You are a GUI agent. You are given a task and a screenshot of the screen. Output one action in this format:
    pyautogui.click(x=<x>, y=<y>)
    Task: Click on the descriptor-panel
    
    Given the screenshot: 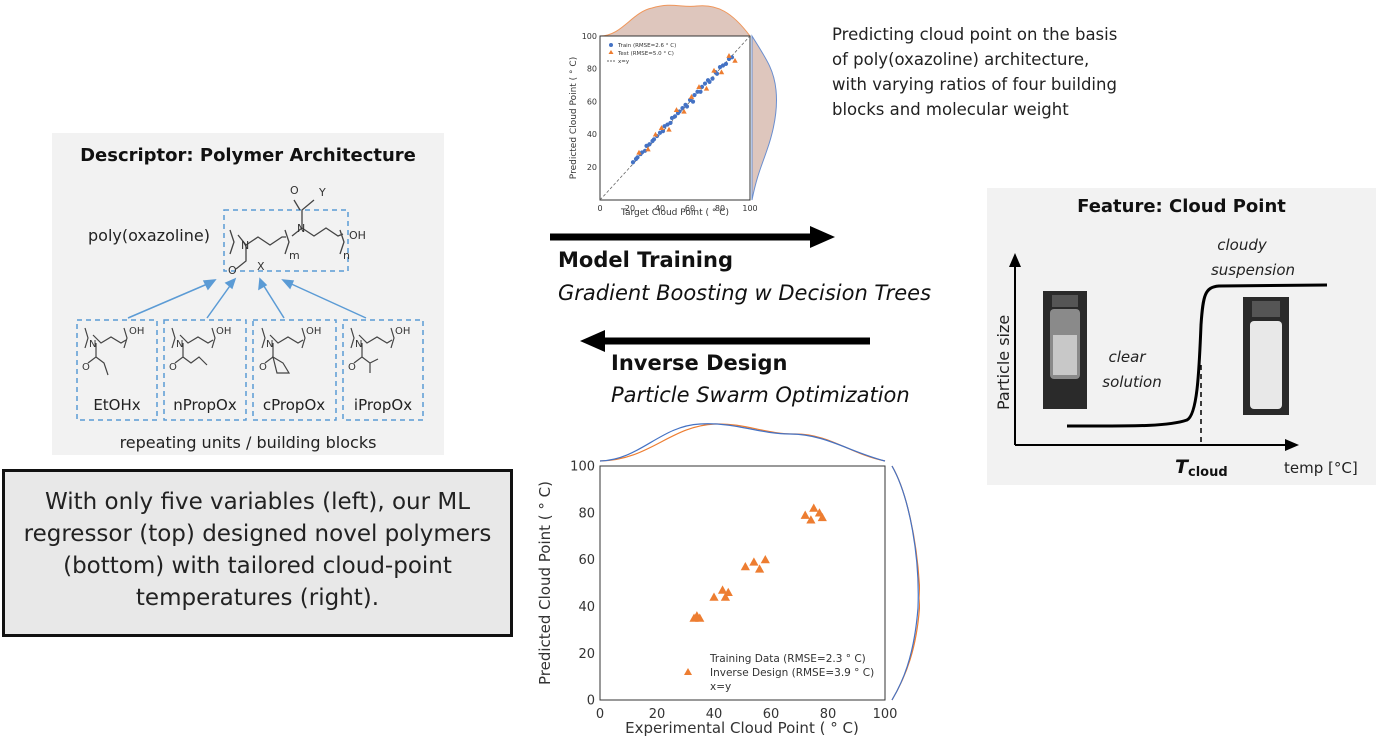 What is the action you would take?
    pyautogui.click(x=248, y=294)
    